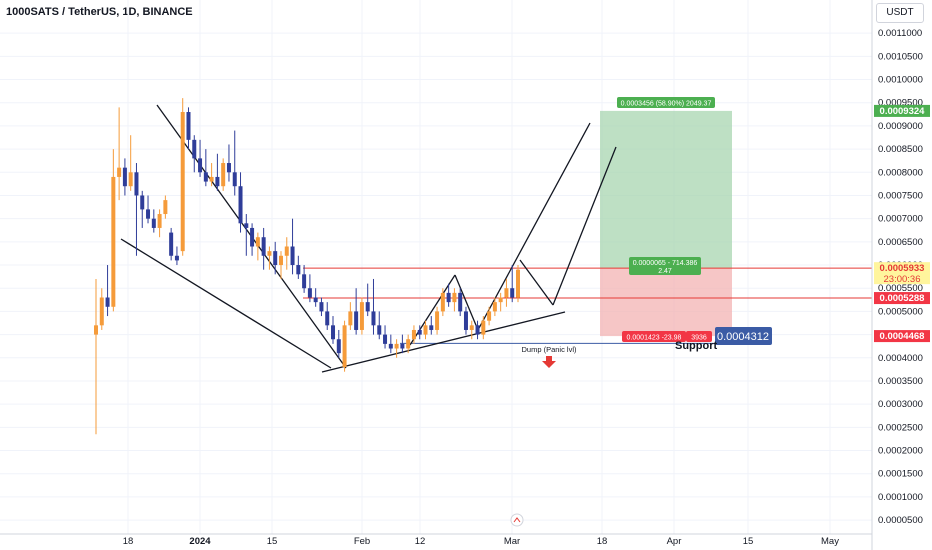  What do you see at coordinates (549, 349) in the screenshot?
I see `dump-text: Dump (Panic lvl)` at bounding box center [549, 349].